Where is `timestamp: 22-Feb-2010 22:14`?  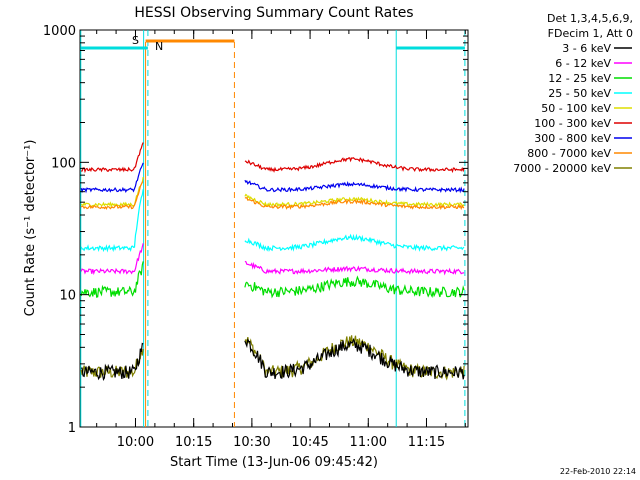 timestamp: 22-Feb-2010 22:14 is located at coordinates (598, 471).